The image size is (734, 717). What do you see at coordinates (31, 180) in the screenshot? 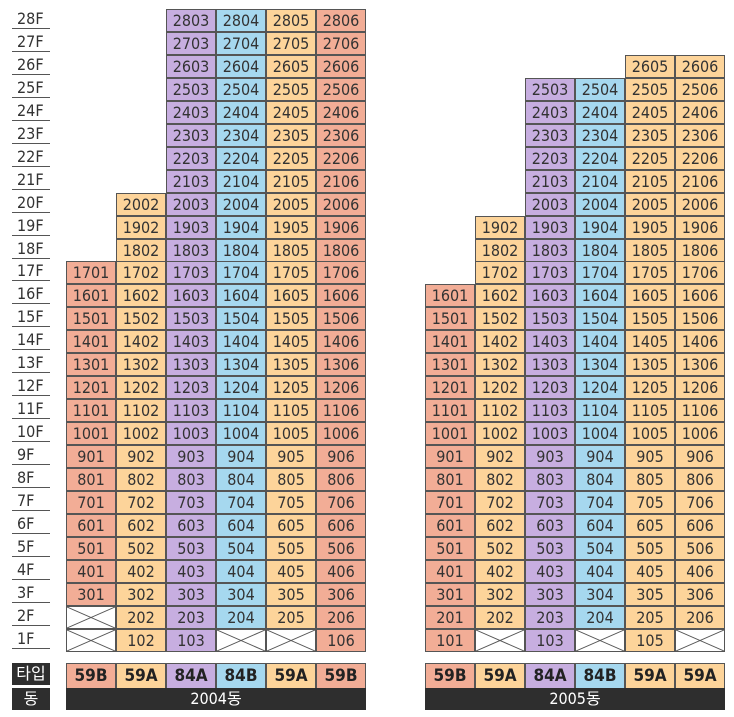
I see `floor-label: 21F` at bounding box center [31, 180].